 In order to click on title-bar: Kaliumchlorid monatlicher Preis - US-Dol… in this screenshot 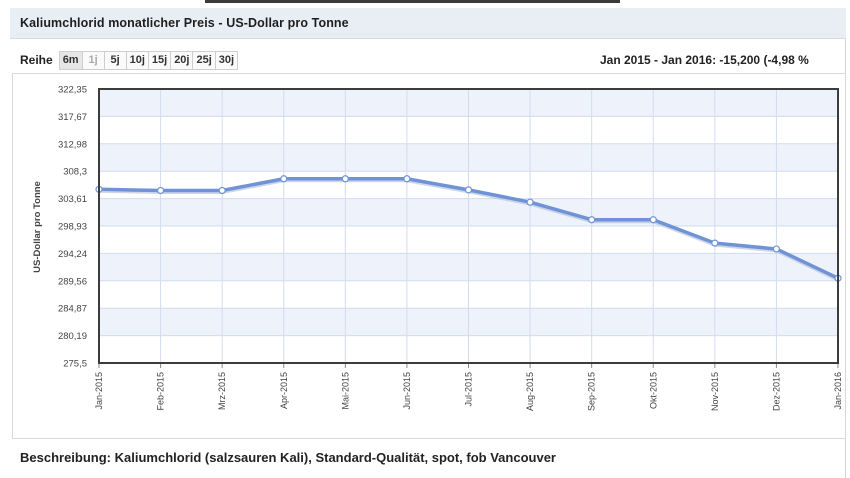, I will do `click(428, 23)`.